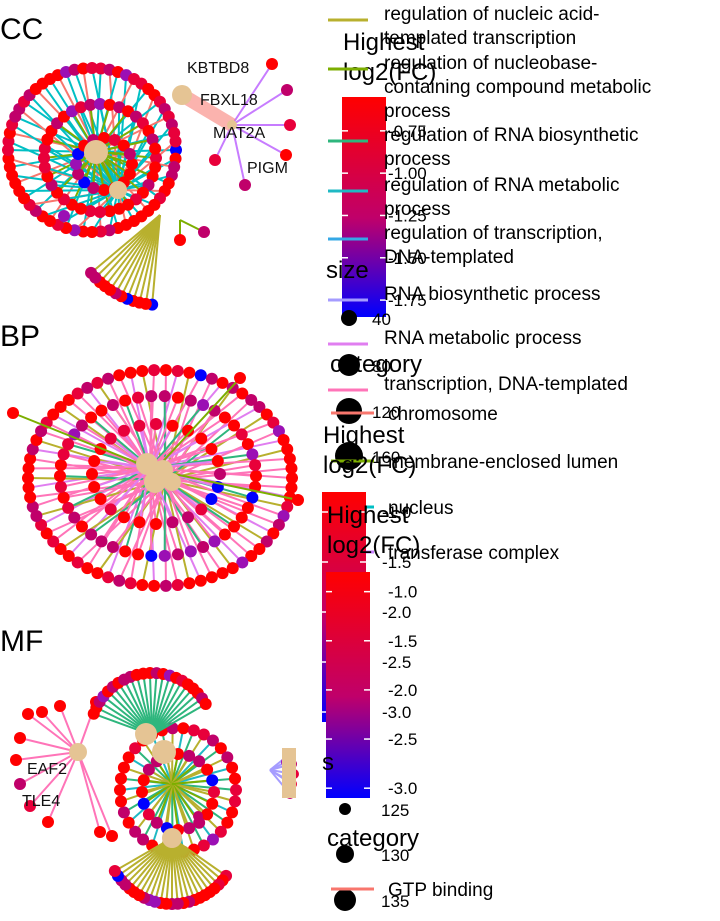 The image size is (720, 921). What do you see at coordinates (417, 209) in the screenshot?
I see `bp-category-label: process` at bounding box center [417, 209].